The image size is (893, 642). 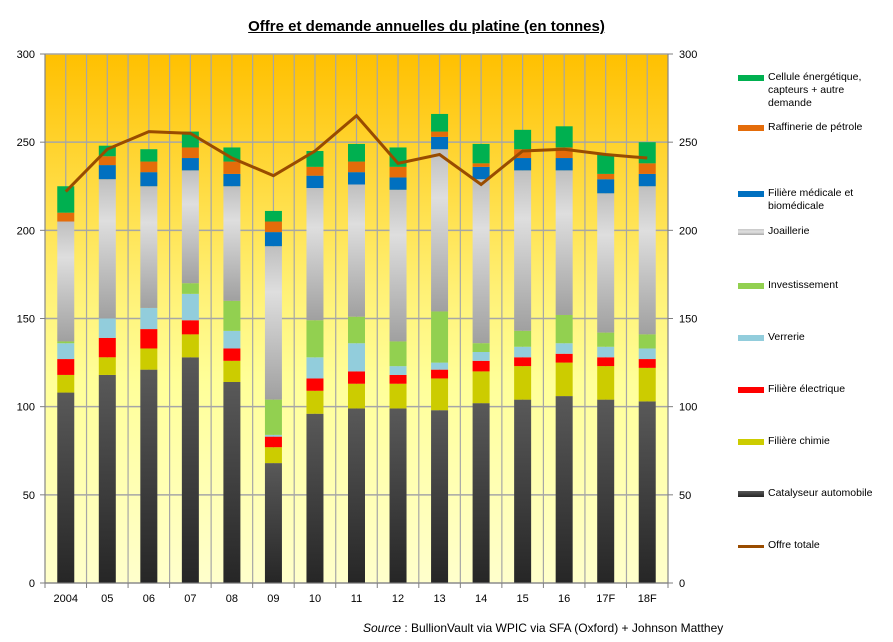 I want to click on y-tick-label-right: 250, so click(x=688, y=143).